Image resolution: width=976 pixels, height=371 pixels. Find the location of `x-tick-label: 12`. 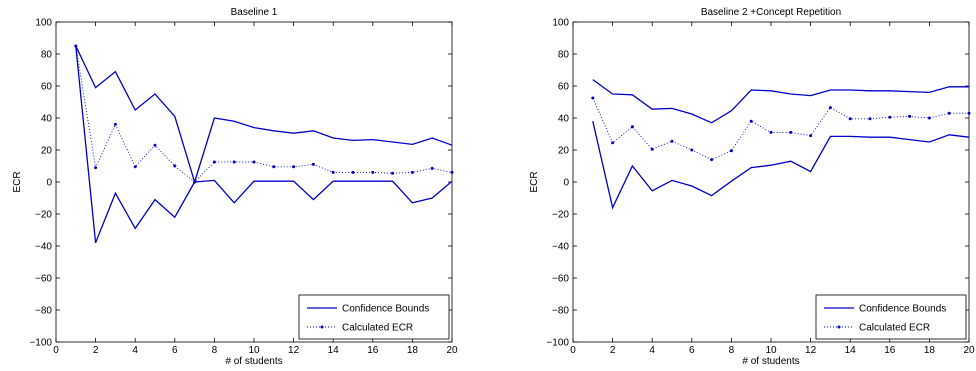

x-tick-label: 12 is located at coordinates (294, 350).